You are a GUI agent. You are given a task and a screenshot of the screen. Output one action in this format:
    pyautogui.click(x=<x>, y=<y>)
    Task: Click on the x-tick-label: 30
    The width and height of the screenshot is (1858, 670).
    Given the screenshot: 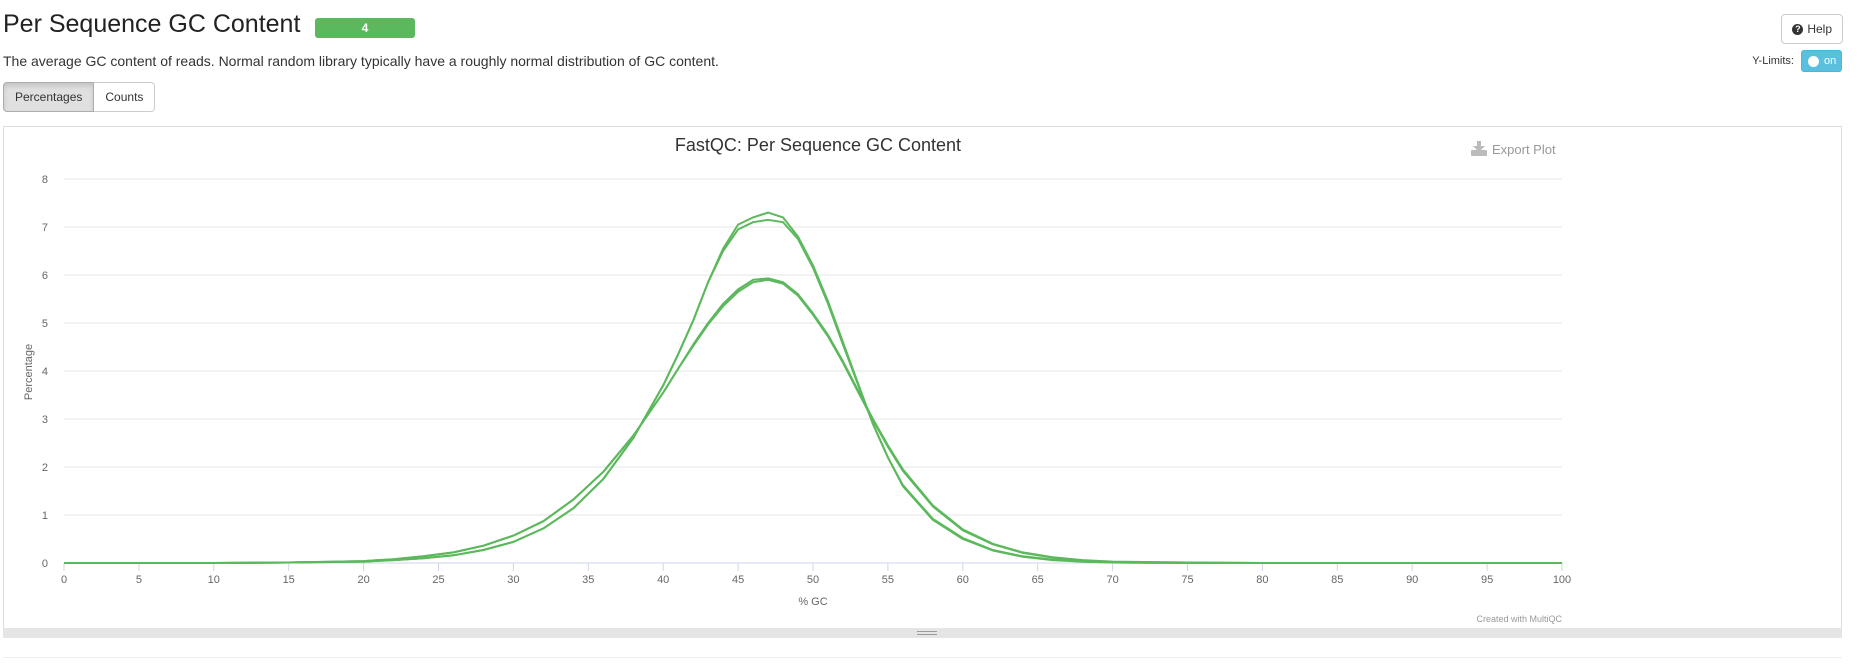 What is the action you would take?
    pyautogui.click(x=513, y=580)
    